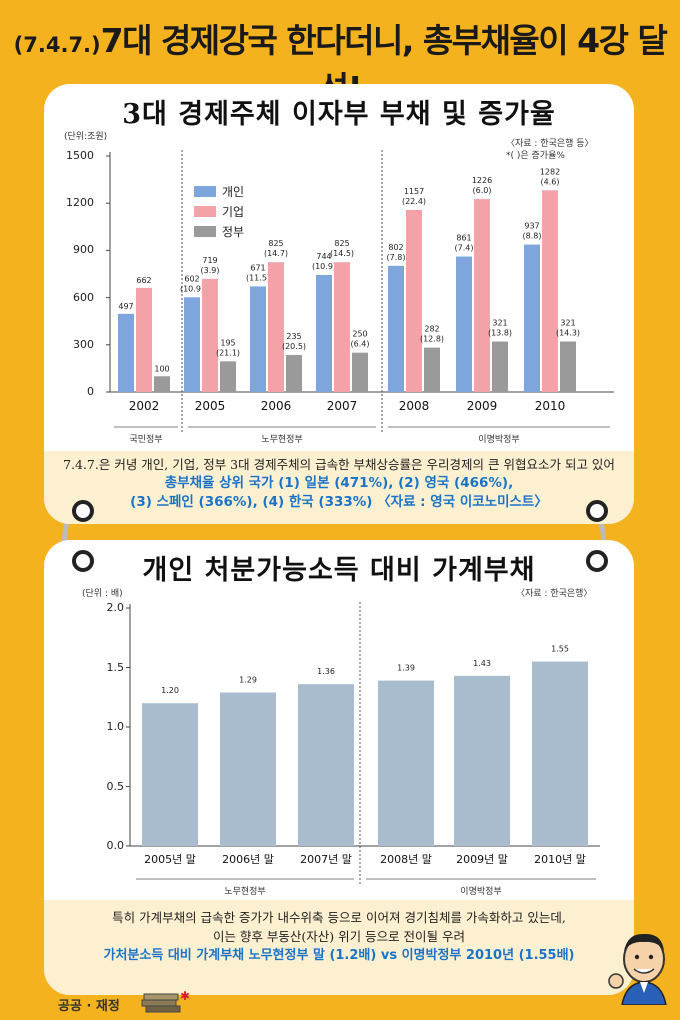 Image resolution: width=680 pixels, height=1020 pixels. I want to click on bar-value-label: 195, so click(227, 342).